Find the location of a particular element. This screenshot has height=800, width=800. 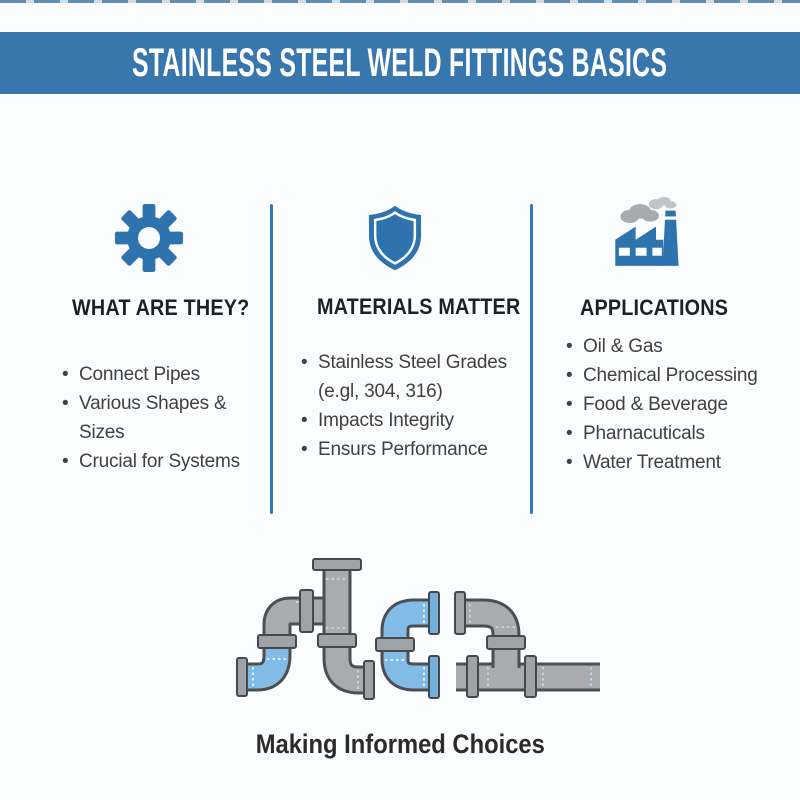

list-item: Crucial for Systems is located at coordinates (168, 461).